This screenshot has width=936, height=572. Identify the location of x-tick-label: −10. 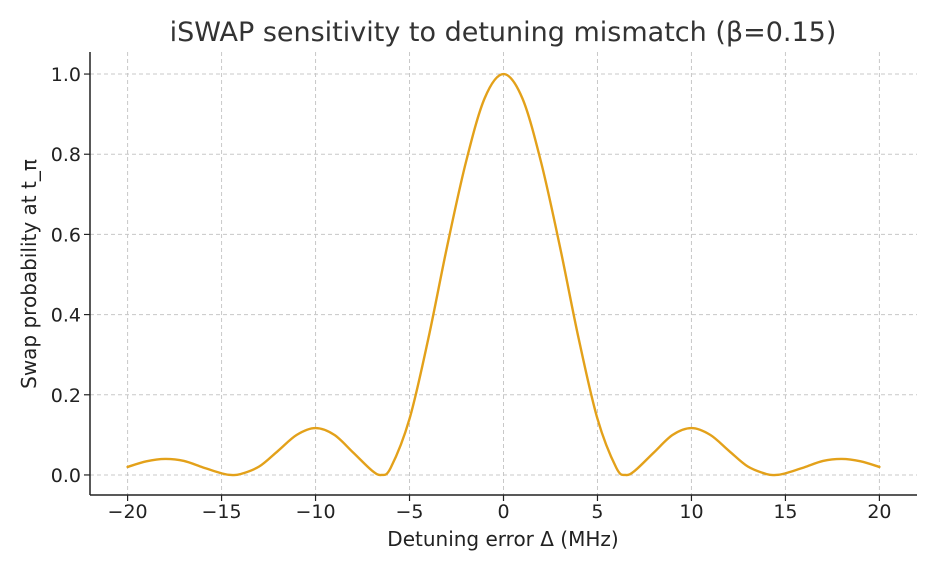
(315, 512).